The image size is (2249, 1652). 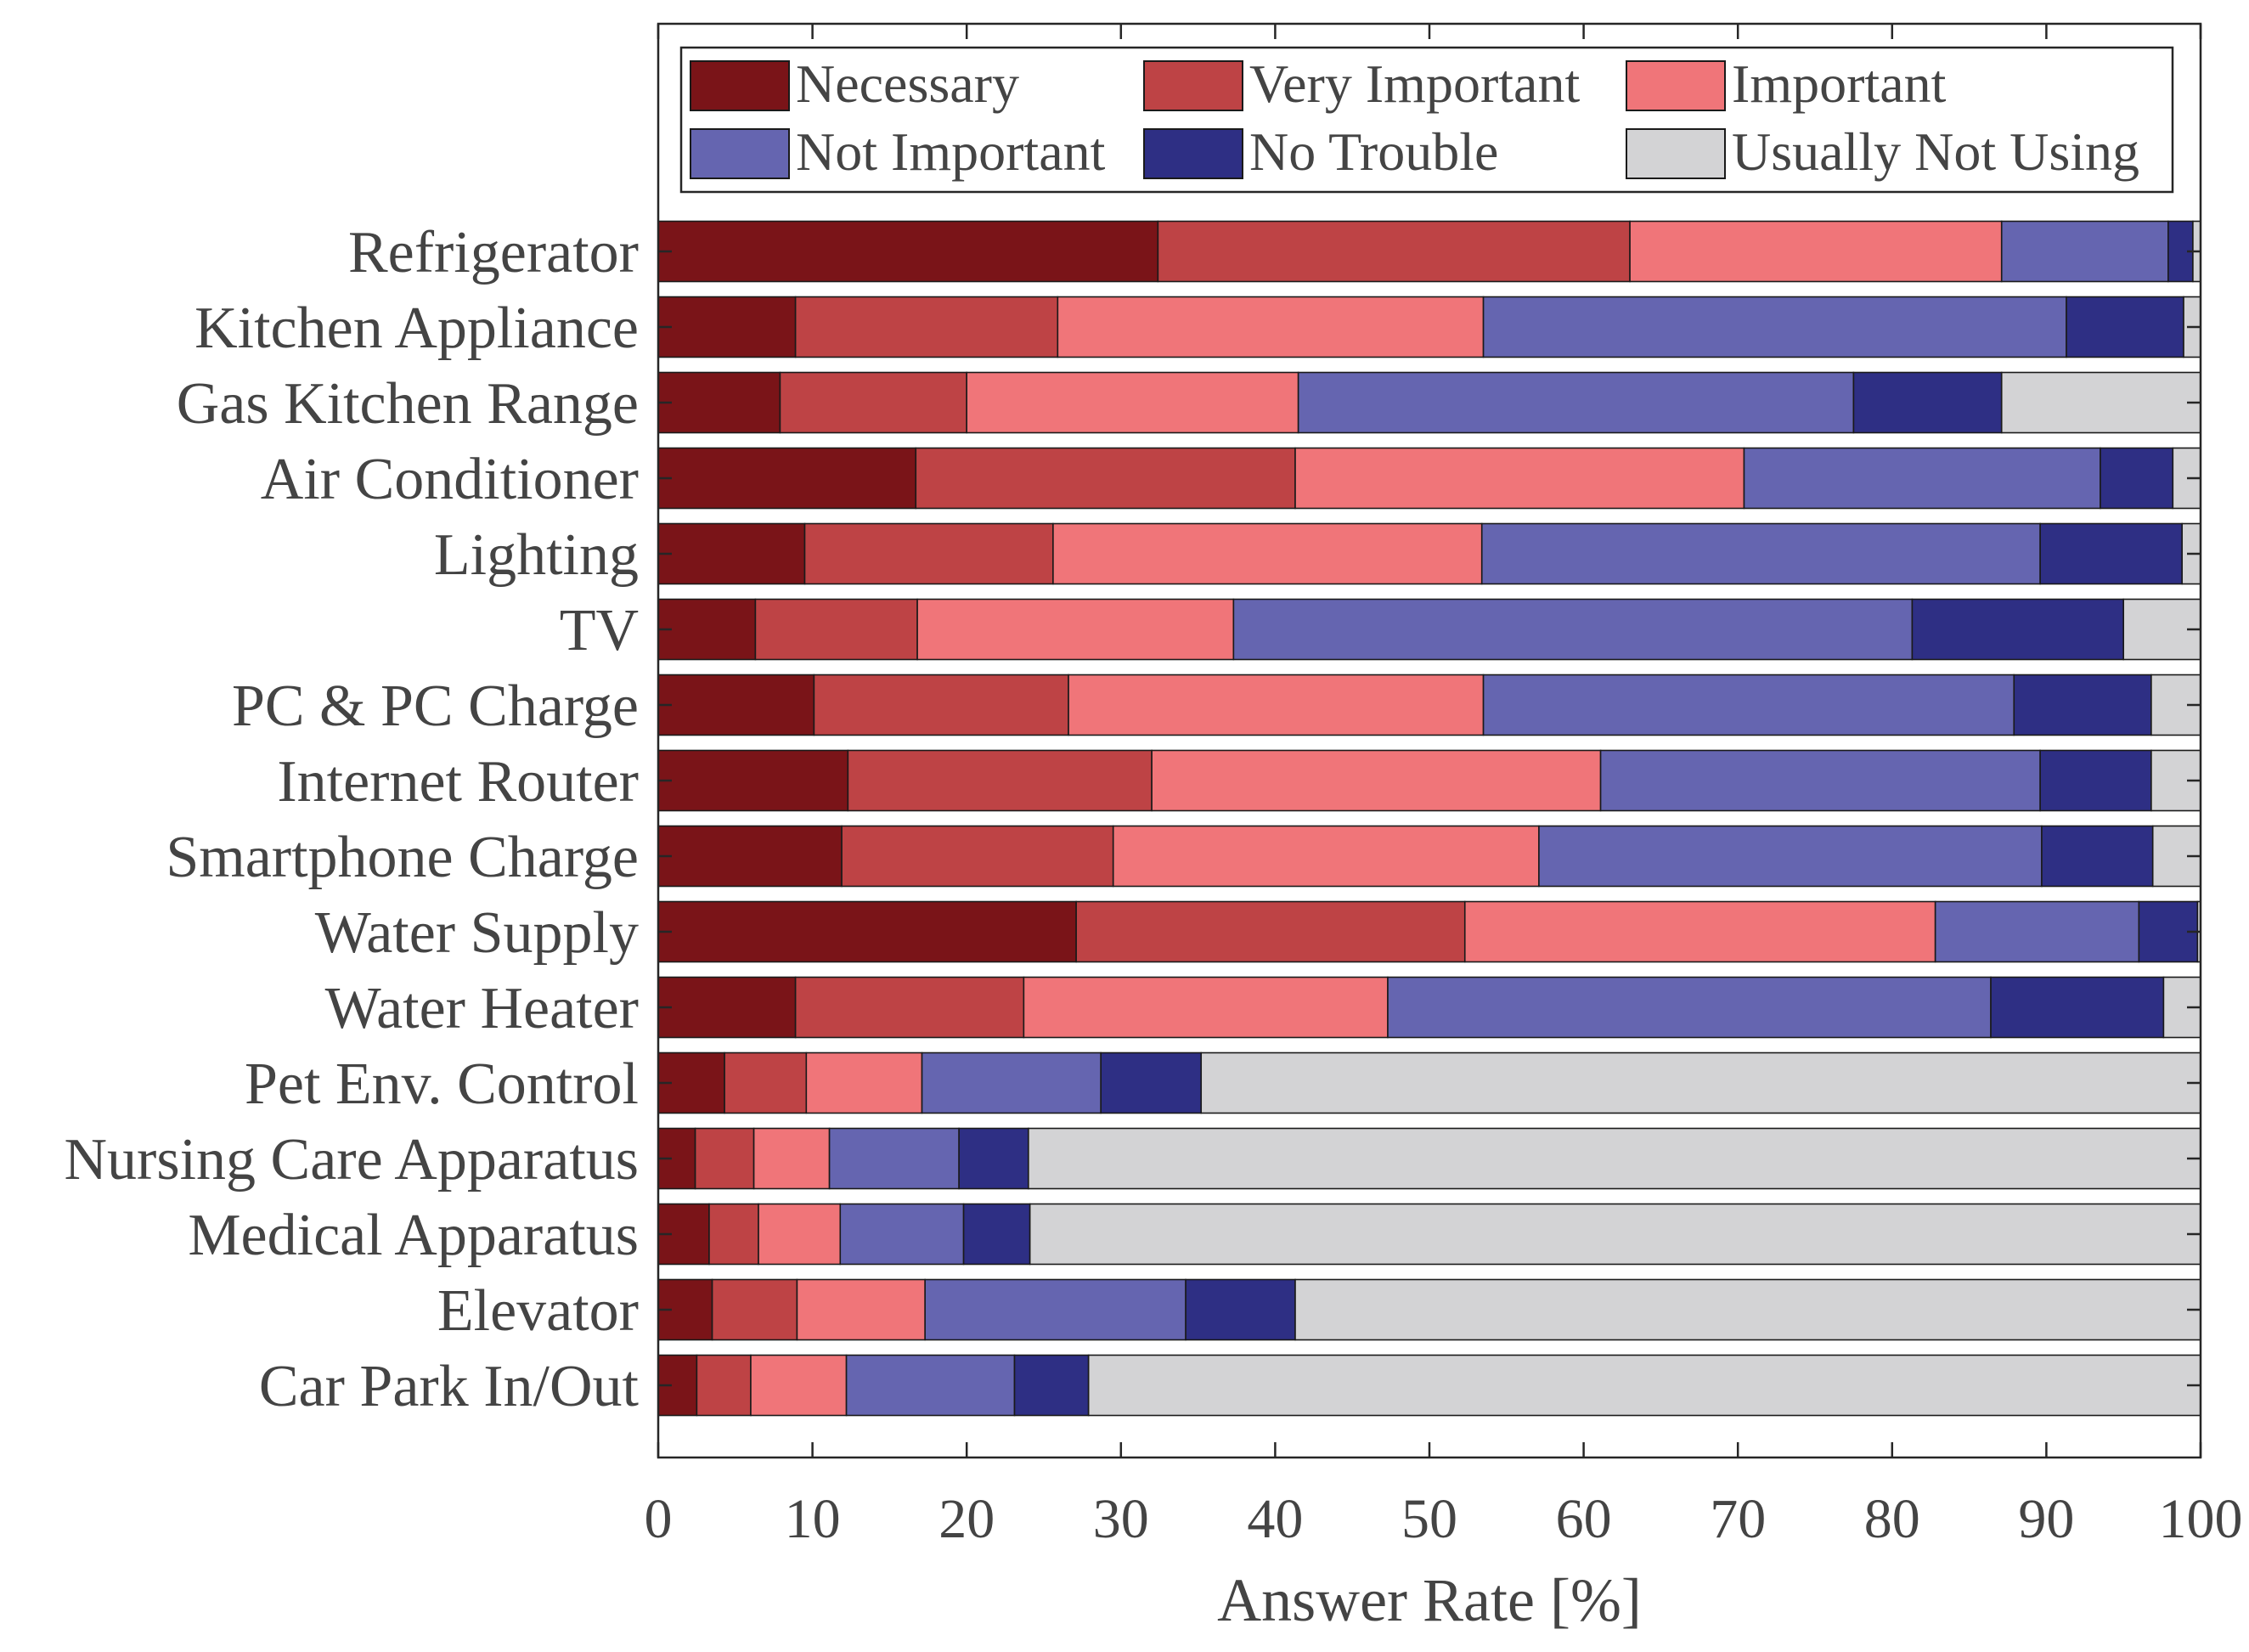 I want to click on category-label-car-park-in-out: Car Park In/Out, so click(x=449, y=1386).